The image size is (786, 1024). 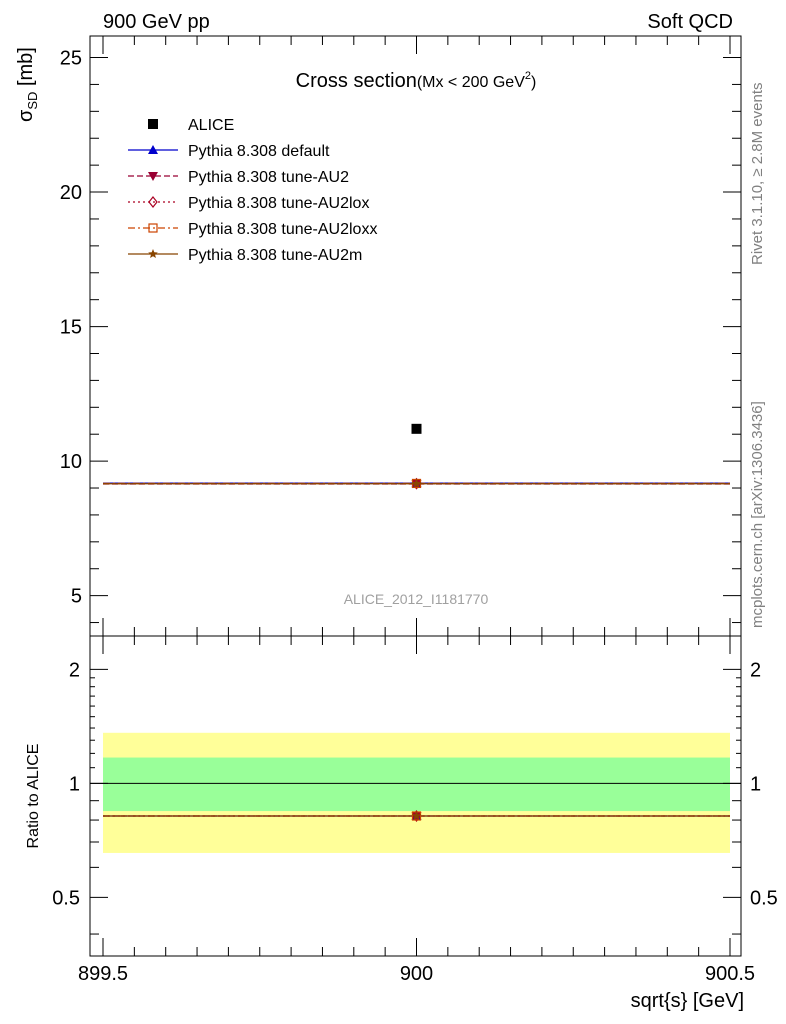 I want to click on y-axis-label: σSD [mb], so click(x=27, y=84).